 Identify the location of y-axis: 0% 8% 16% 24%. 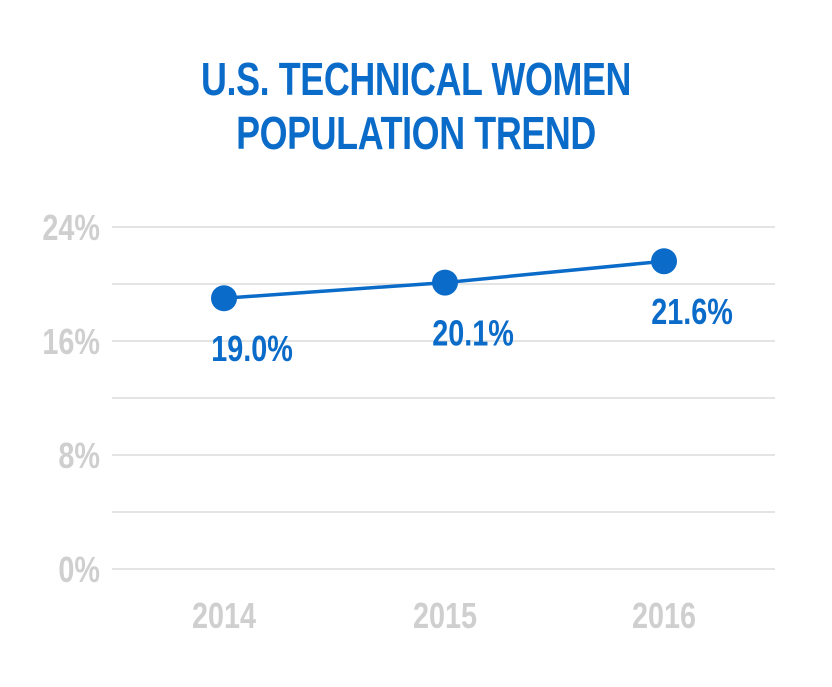
(71, 398).